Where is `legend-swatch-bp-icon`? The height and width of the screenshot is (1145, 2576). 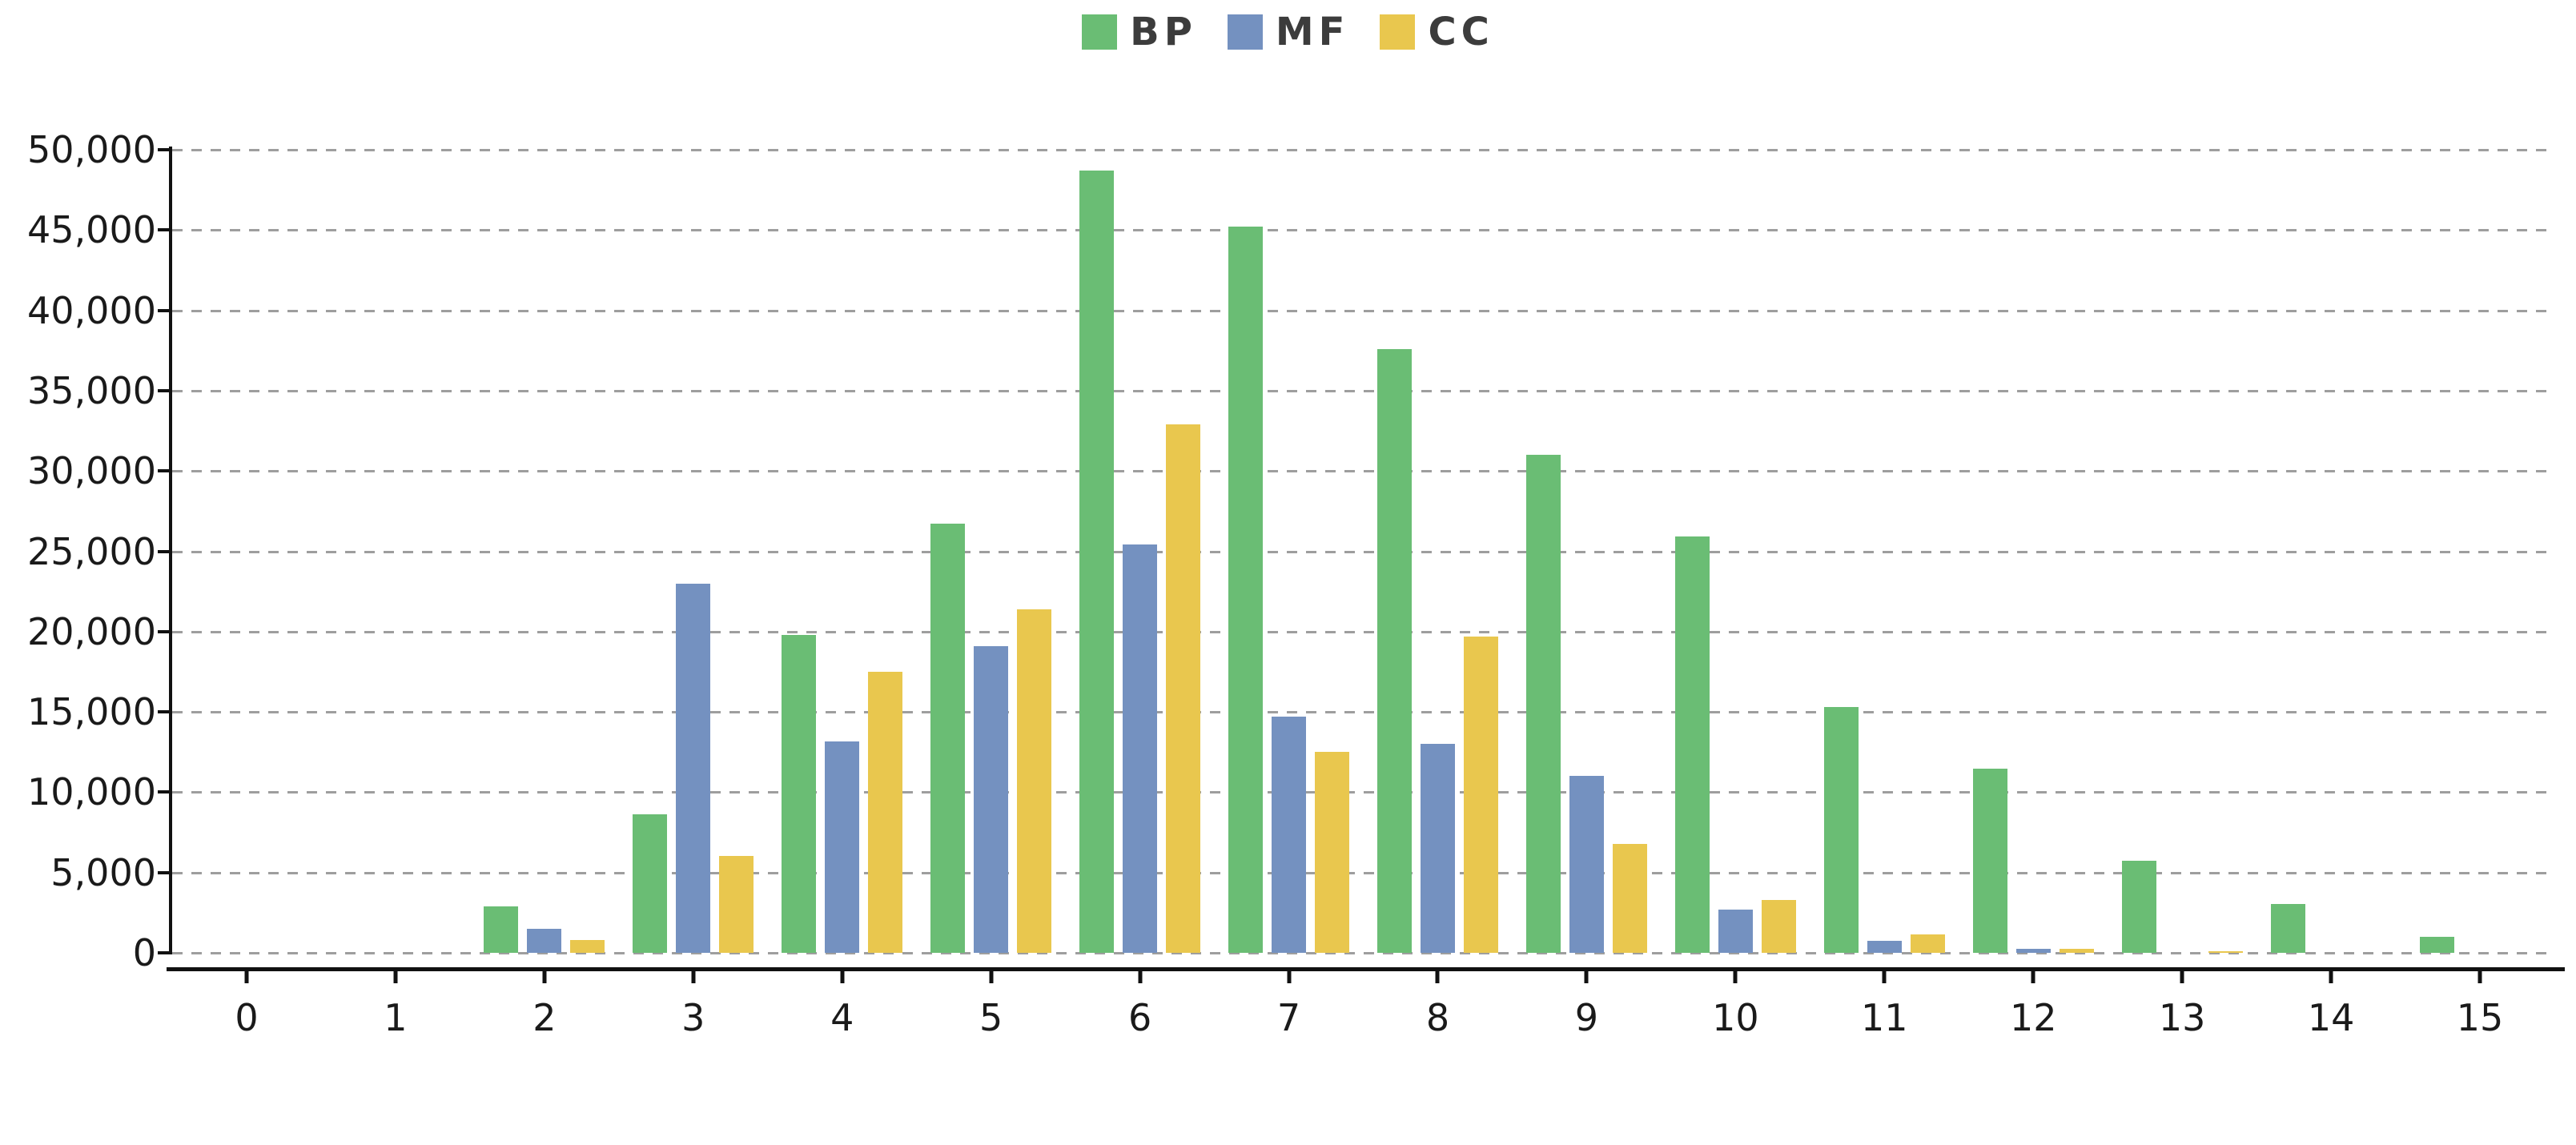
legend-swatch-bp-icon is located at coordinates (1100, 32).